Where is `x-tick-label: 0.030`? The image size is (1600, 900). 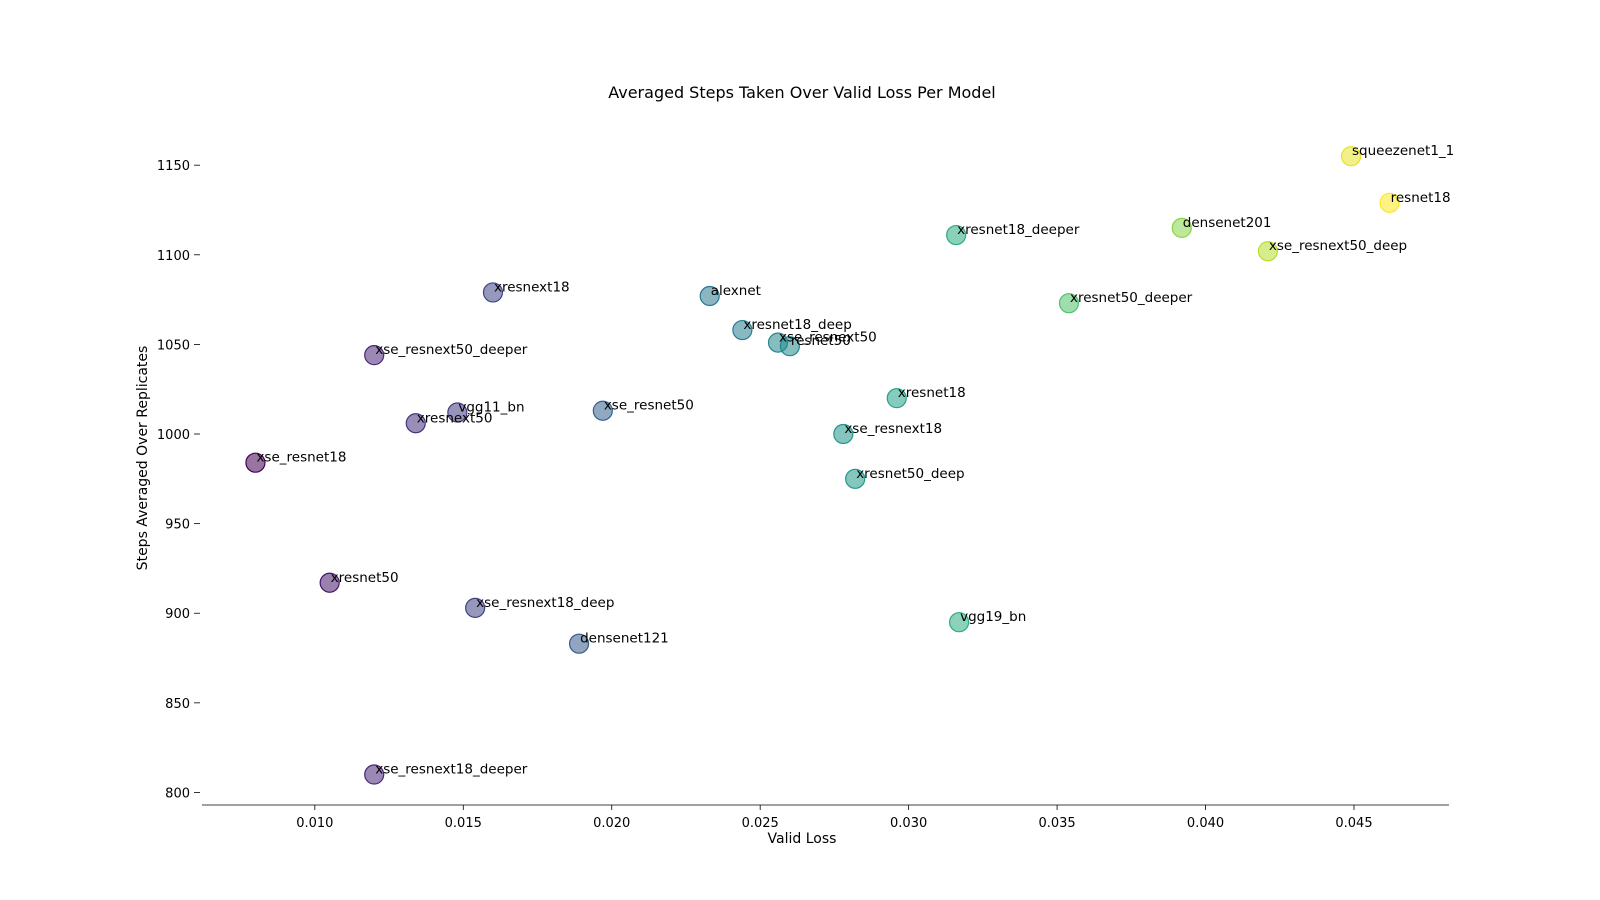
x-tick-label: 0.030 is located at coordinates (908, 823).